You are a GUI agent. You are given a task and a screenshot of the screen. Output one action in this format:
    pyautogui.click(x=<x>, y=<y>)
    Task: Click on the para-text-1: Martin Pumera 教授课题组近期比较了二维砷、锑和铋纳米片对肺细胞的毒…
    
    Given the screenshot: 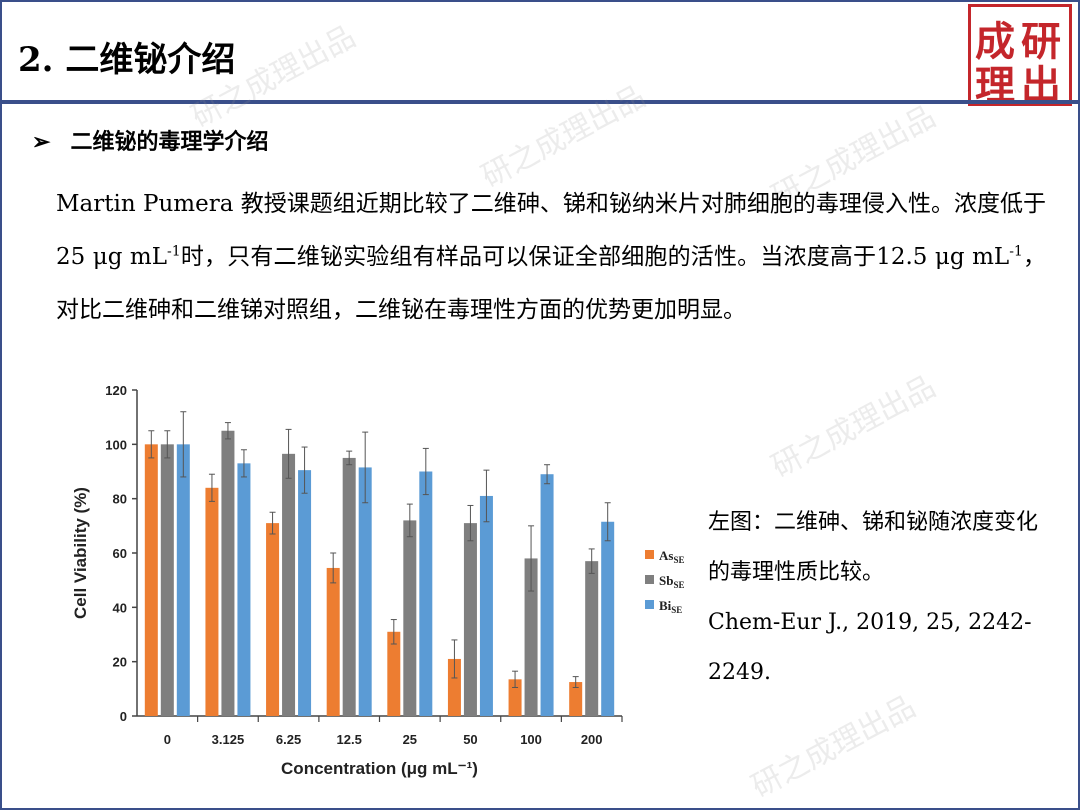 What is the action you would take?
    pyautogui.click(x=551, y=230)
    